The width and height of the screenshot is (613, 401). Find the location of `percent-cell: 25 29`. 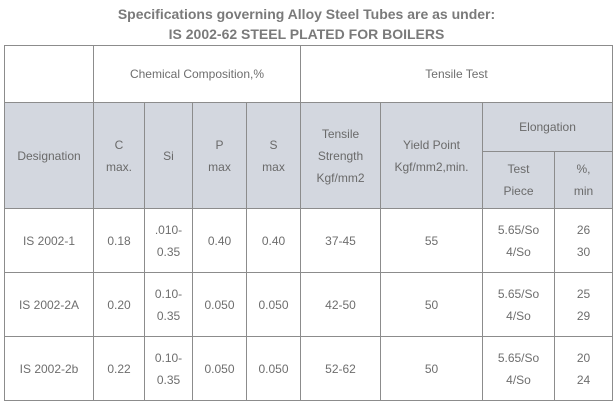

percent-cell: 25 29 is located at coordinates (583, 304).